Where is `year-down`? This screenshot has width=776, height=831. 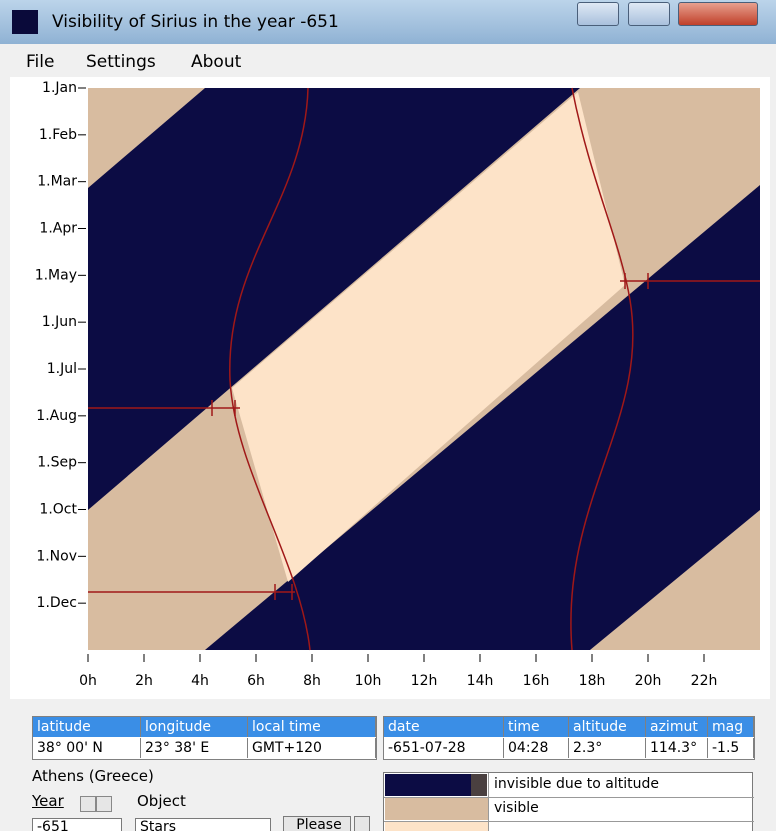 year-down is located at coordinates (88, 804).